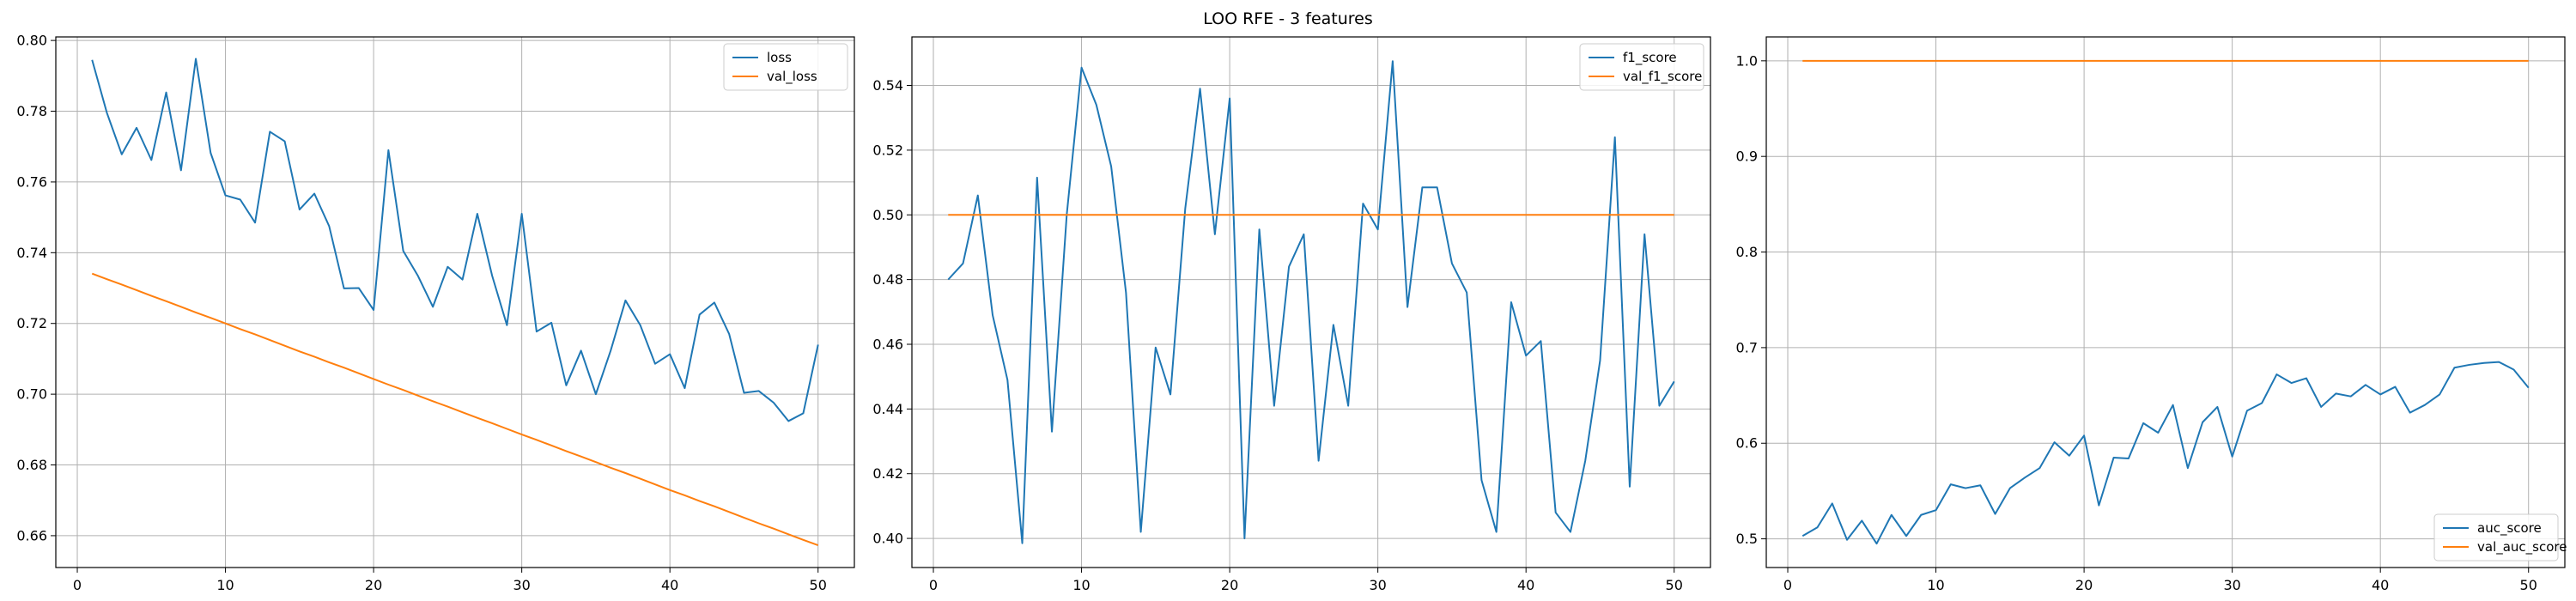 This screenshot has width=2576, height=601. Describe the element at coordinates (888, 85) in the screenshot. I see `y-tick-label: 0.54` at that location.